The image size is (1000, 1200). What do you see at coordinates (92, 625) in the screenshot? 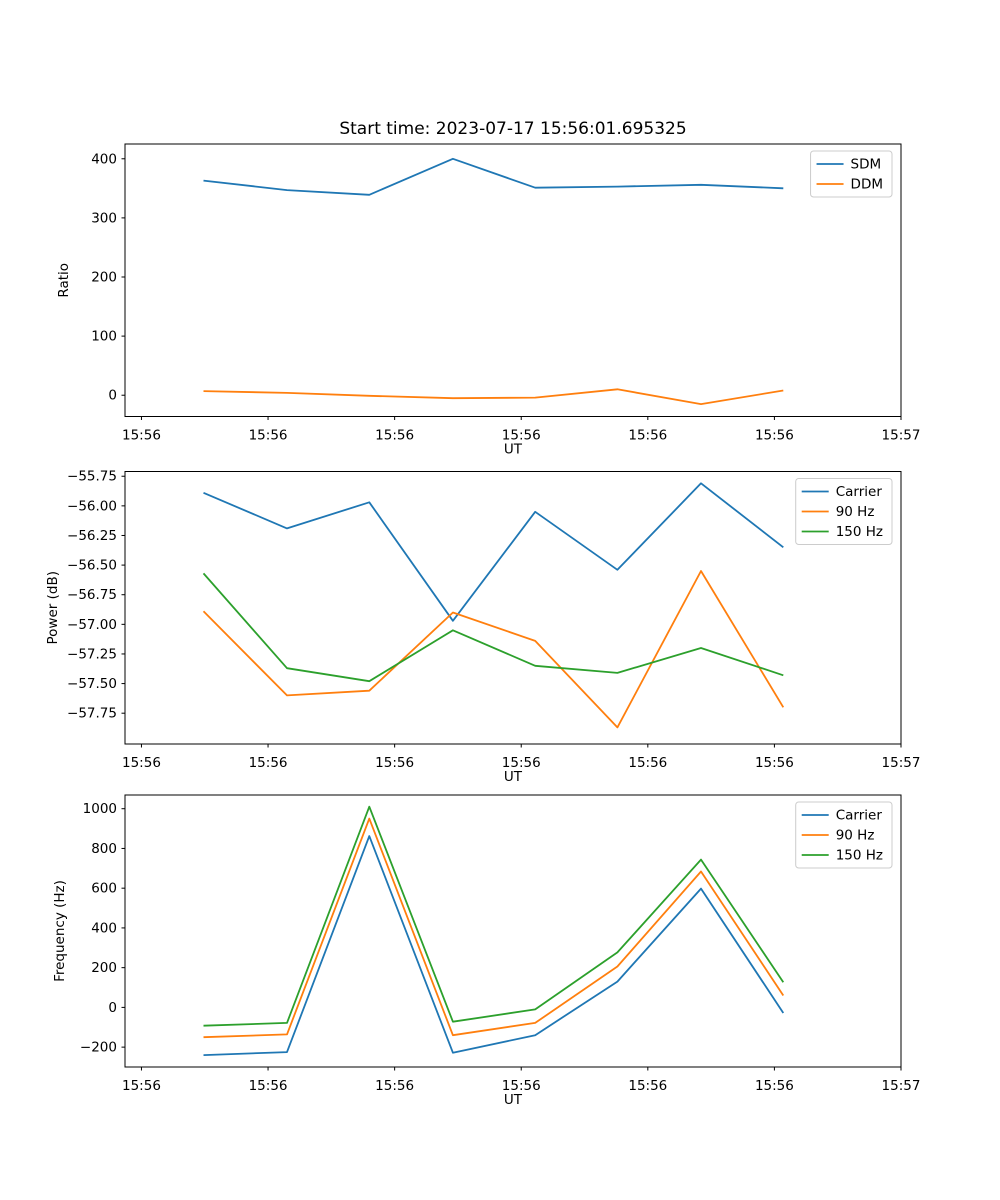
I see `y-tick-label: −57.00` at bounding box center [92, 625].